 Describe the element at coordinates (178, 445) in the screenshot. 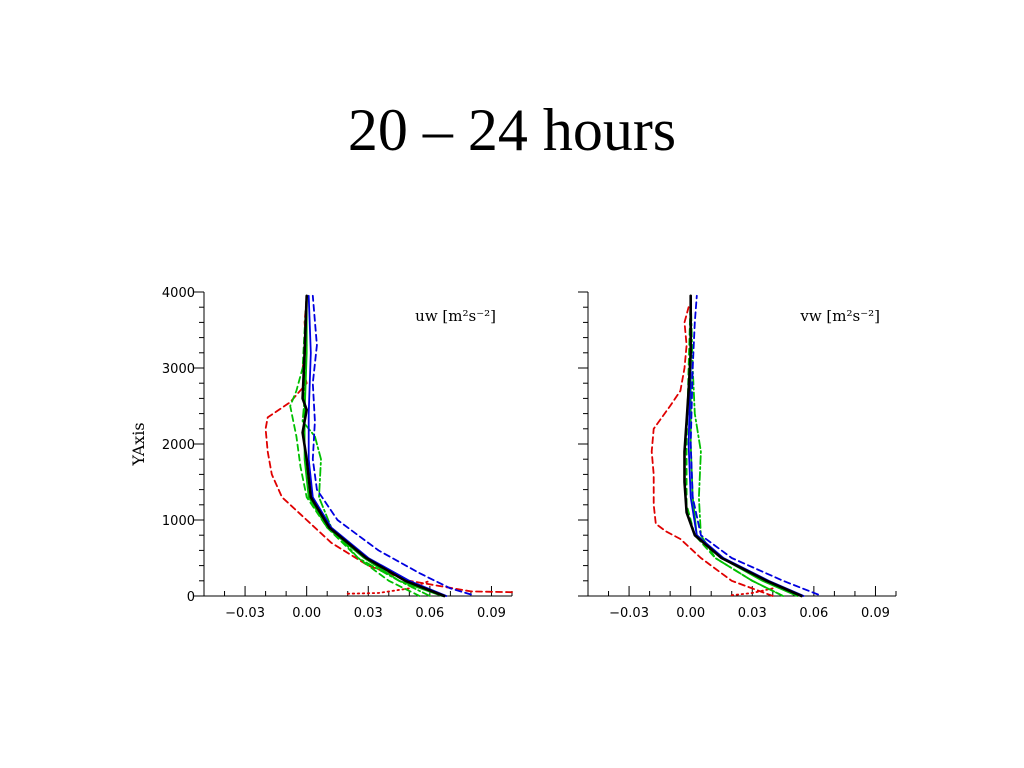

I see `y-tick-label: 2000` at that location.